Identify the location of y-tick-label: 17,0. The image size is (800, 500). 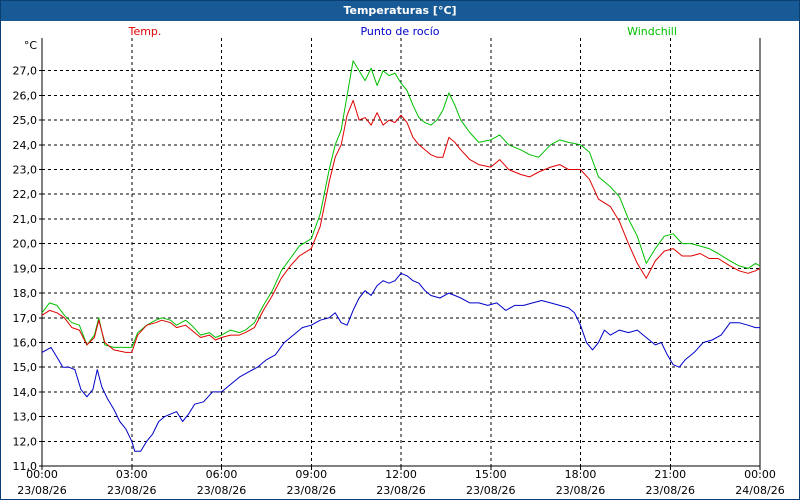
(25, 318).